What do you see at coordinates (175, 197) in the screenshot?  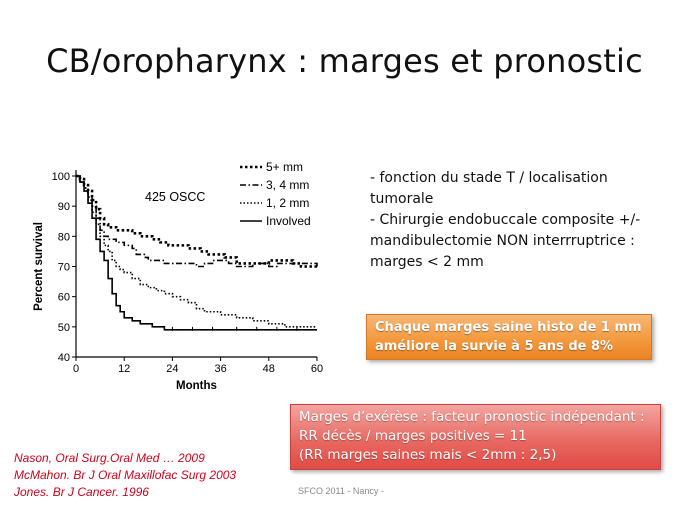 I see `chart-annotation: 425 OSCC` at bounding box center [175, 197].